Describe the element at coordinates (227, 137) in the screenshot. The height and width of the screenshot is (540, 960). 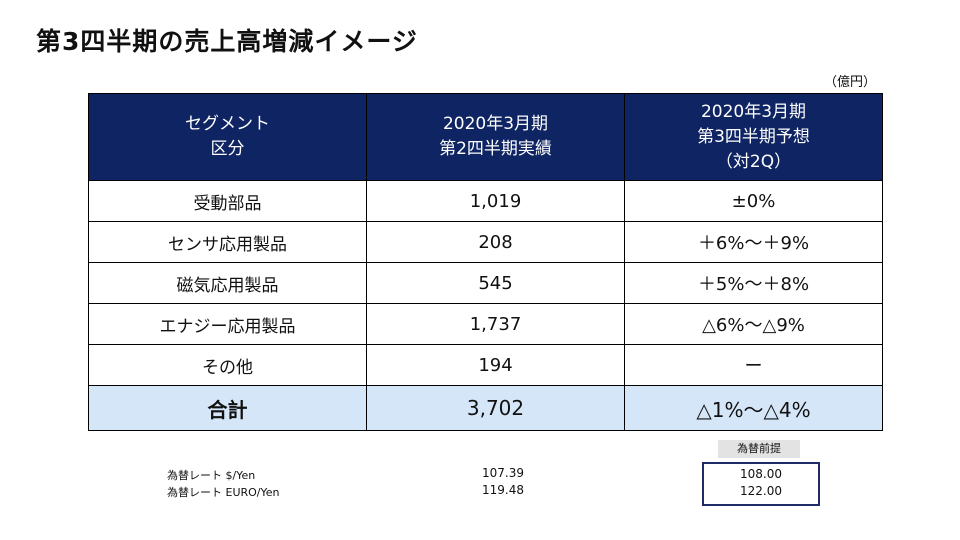
I see `header-segment: セグメント 区分` at that location.